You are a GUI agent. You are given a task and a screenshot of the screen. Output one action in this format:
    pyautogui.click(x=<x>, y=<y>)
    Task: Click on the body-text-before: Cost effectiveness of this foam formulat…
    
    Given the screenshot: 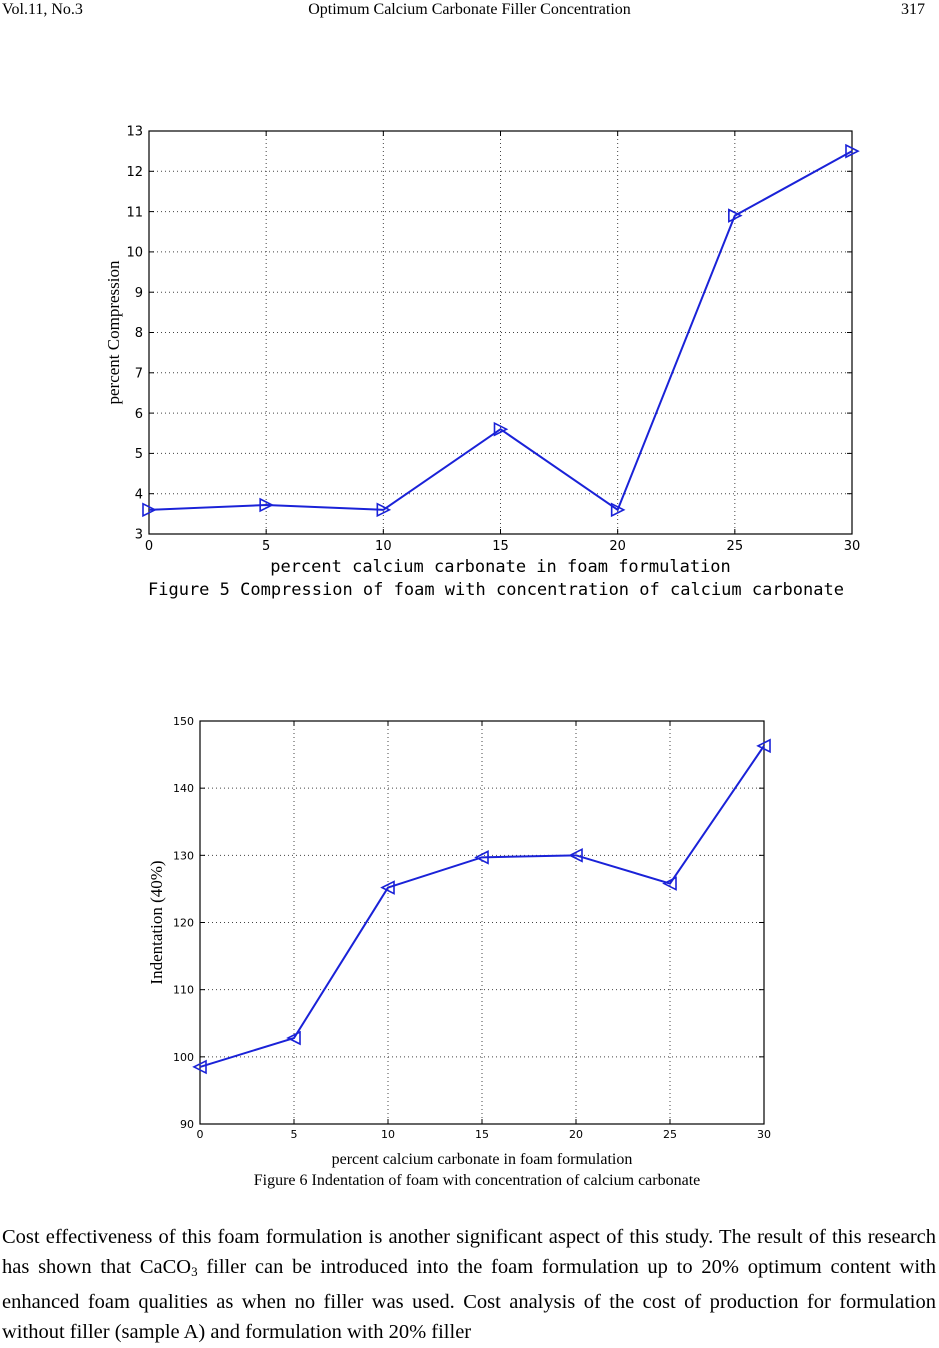 What is the action you would take?
    pyautogui.click(x=469, y=1252)
    